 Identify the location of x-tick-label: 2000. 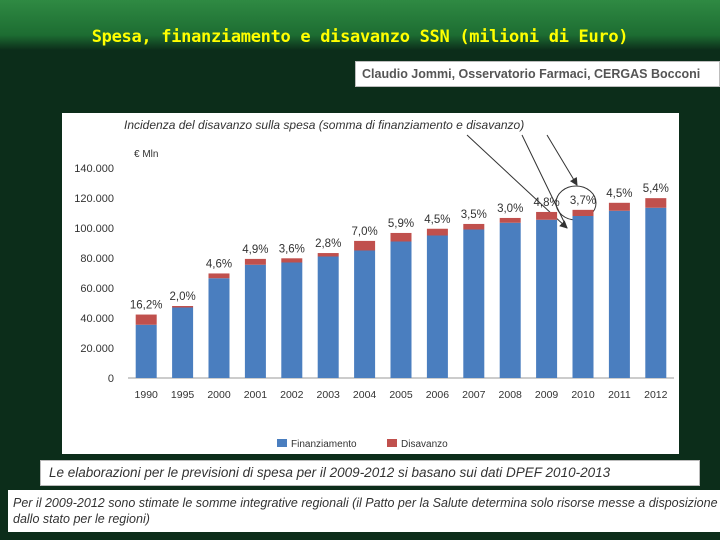
(219, 395).